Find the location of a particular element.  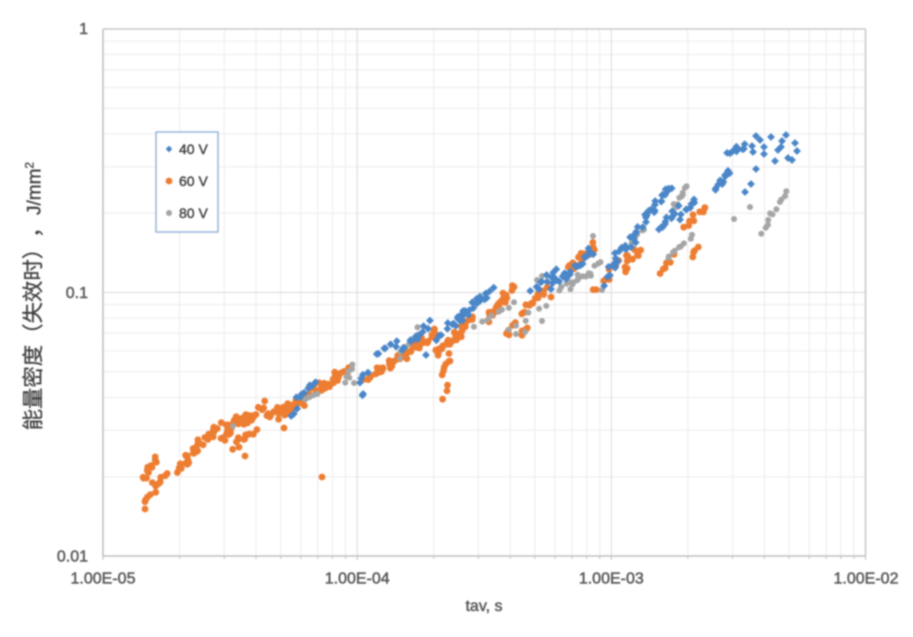

svg-text: 1.00E-02 is located at coordinates (866, 579).